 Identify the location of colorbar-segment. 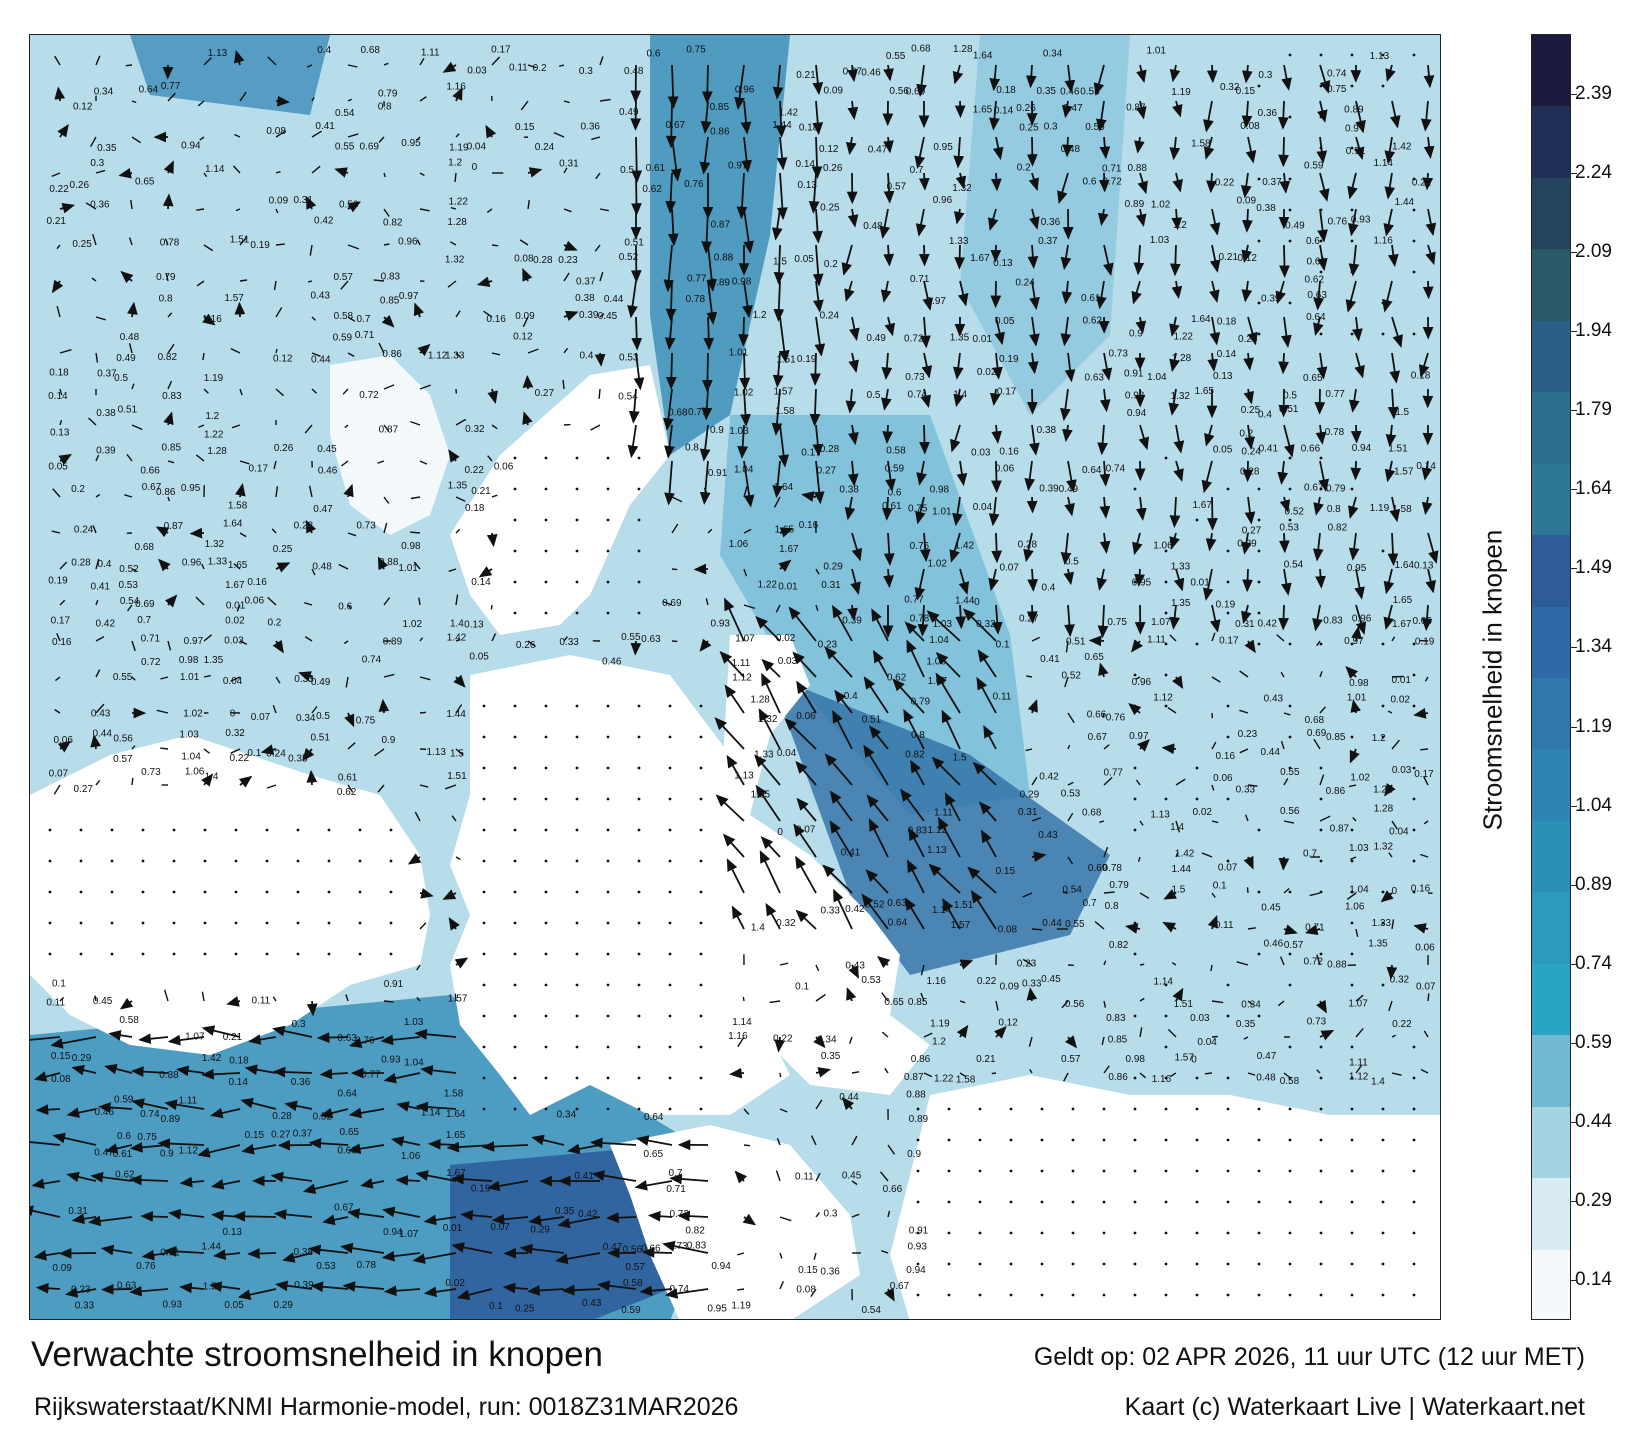
(1551, 142).